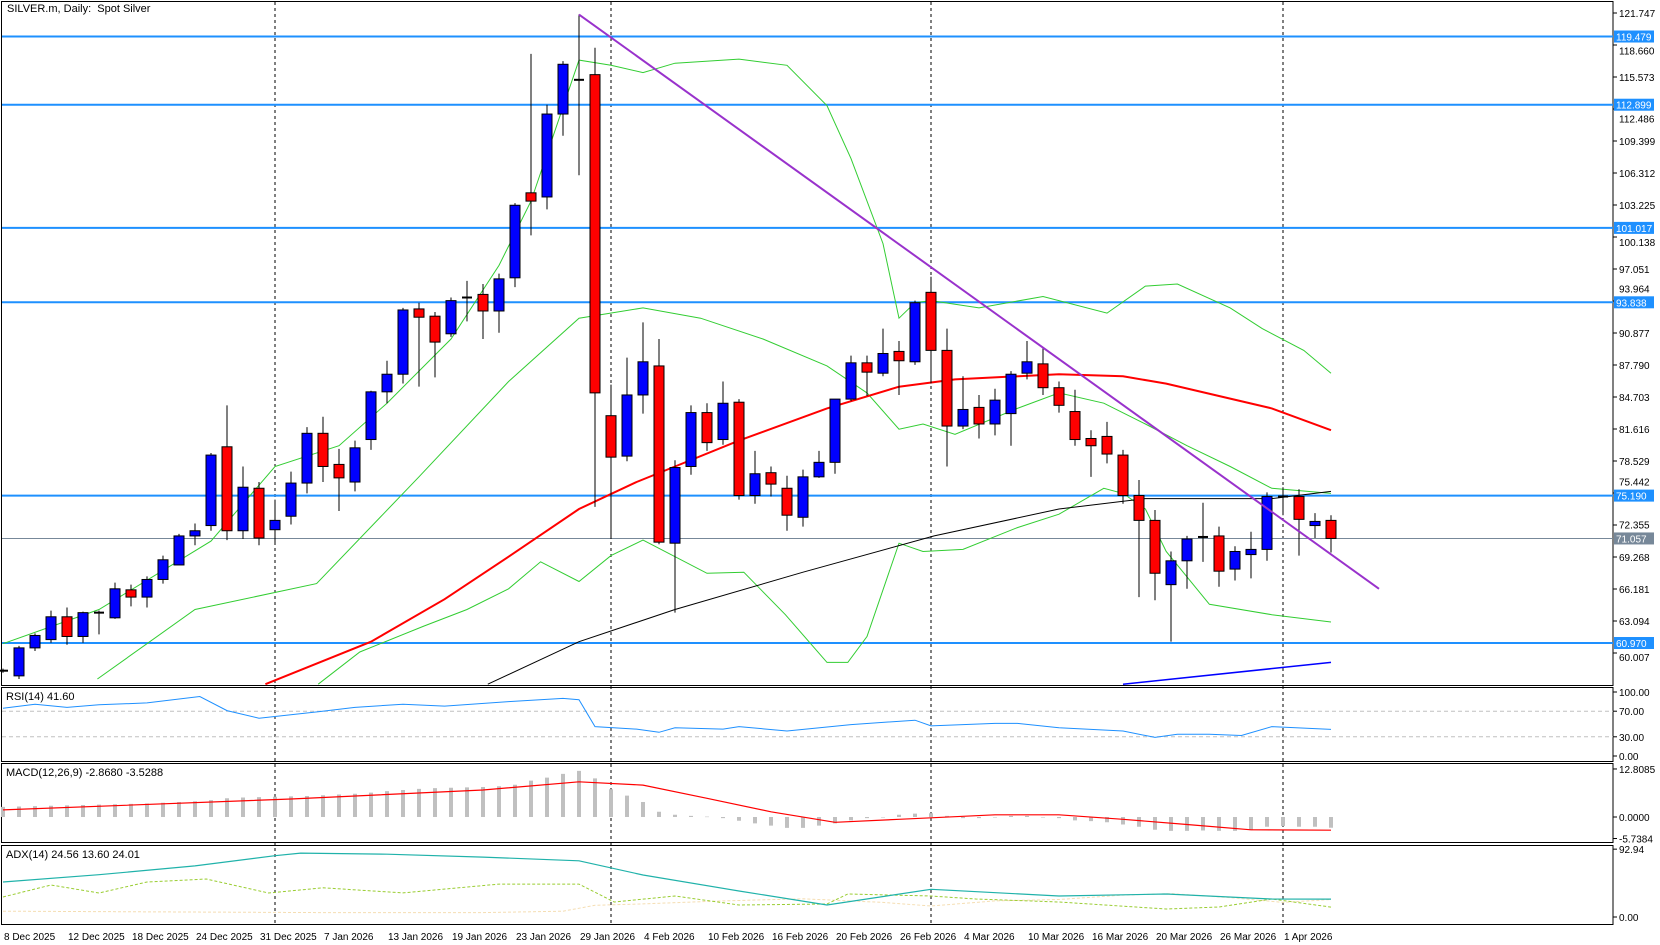  What do you see at coordinates (1634, 270) in the screenshot?
I see `price-axis-label: 97.051` at bounding box center [1634, 270].